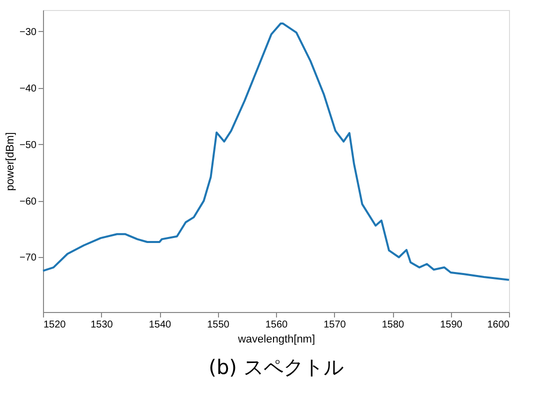 The width and height of the screenshot is (551, 401). What do you see at coordinates (28, 202) in the screenshot?
I see `y-tick-label: −60` at bounding box center [28, 202].